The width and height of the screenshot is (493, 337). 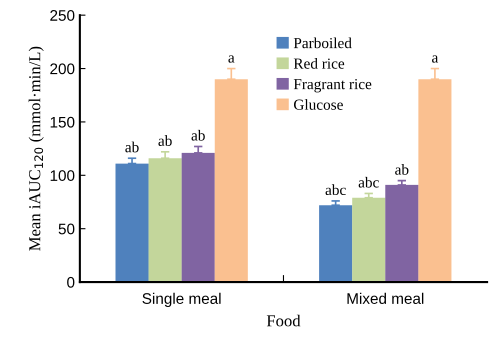 I want to click on y-tick-label: 50, so click(x=66, y=229).